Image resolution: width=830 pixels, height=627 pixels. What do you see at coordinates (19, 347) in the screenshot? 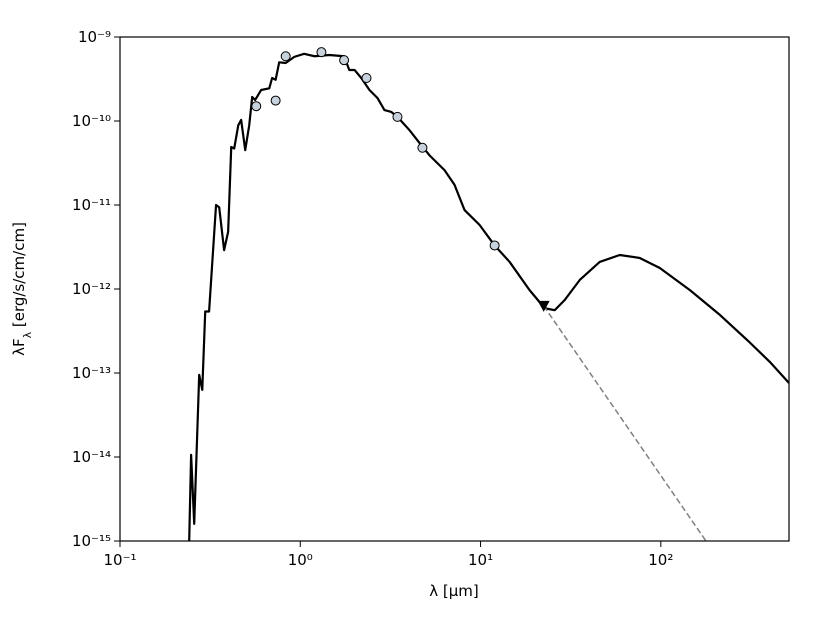
I see `y-label-main: λF` at bounding box center [19, 347].